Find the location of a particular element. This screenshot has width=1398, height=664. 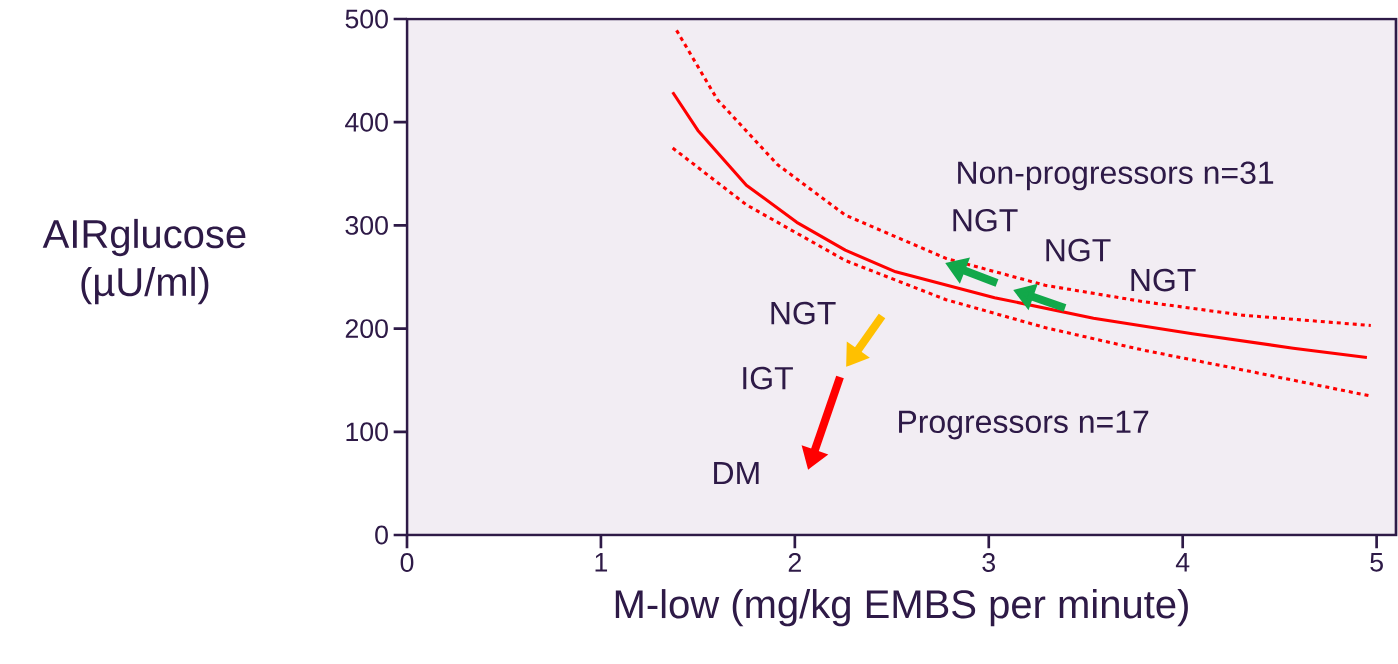

x-tick-label: 0 is located at coordinates (407, 562).